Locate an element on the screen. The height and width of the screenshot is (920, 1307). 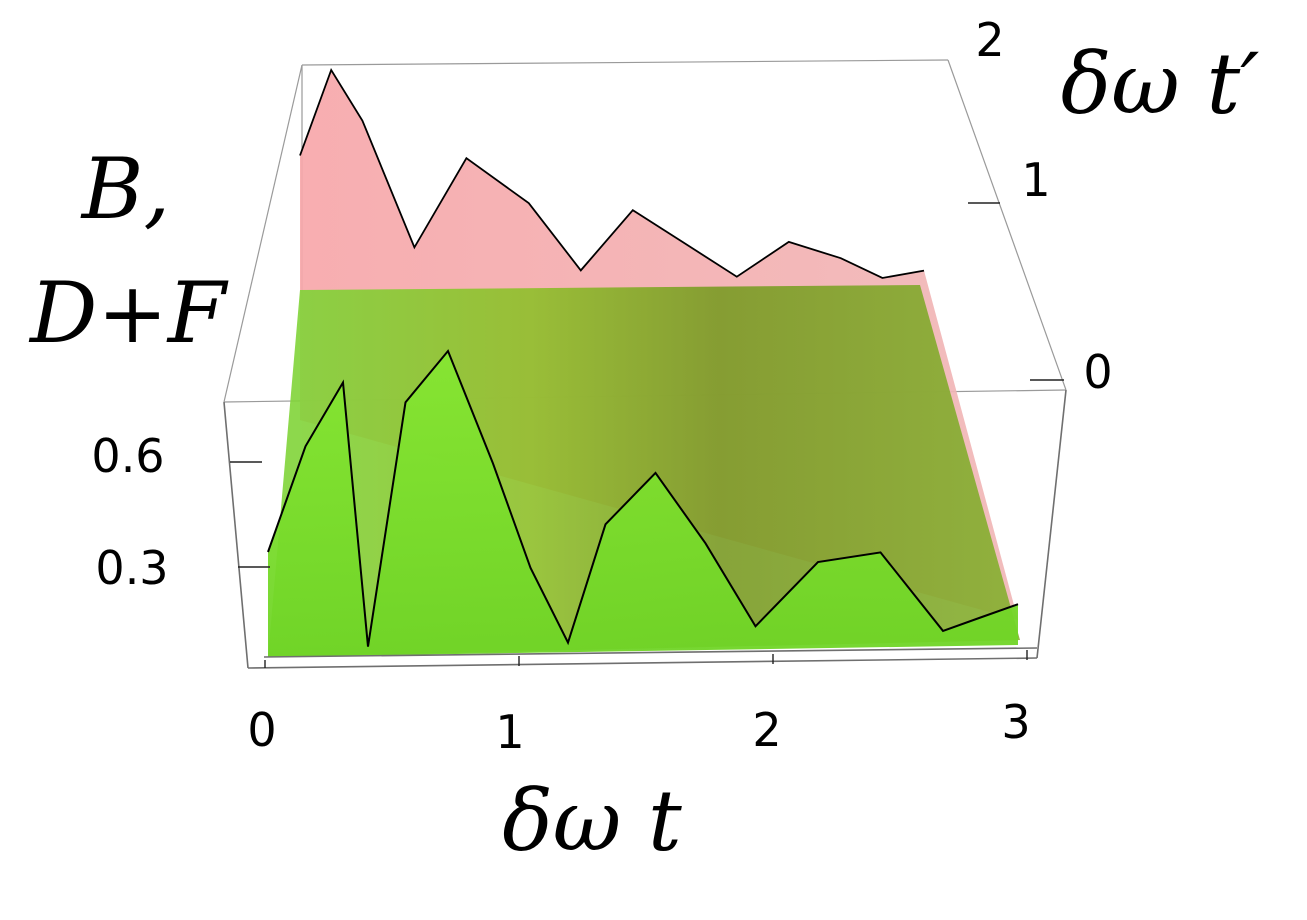
z-tick-labels: 0.3 0.6 is located at coordinates (129, 512).